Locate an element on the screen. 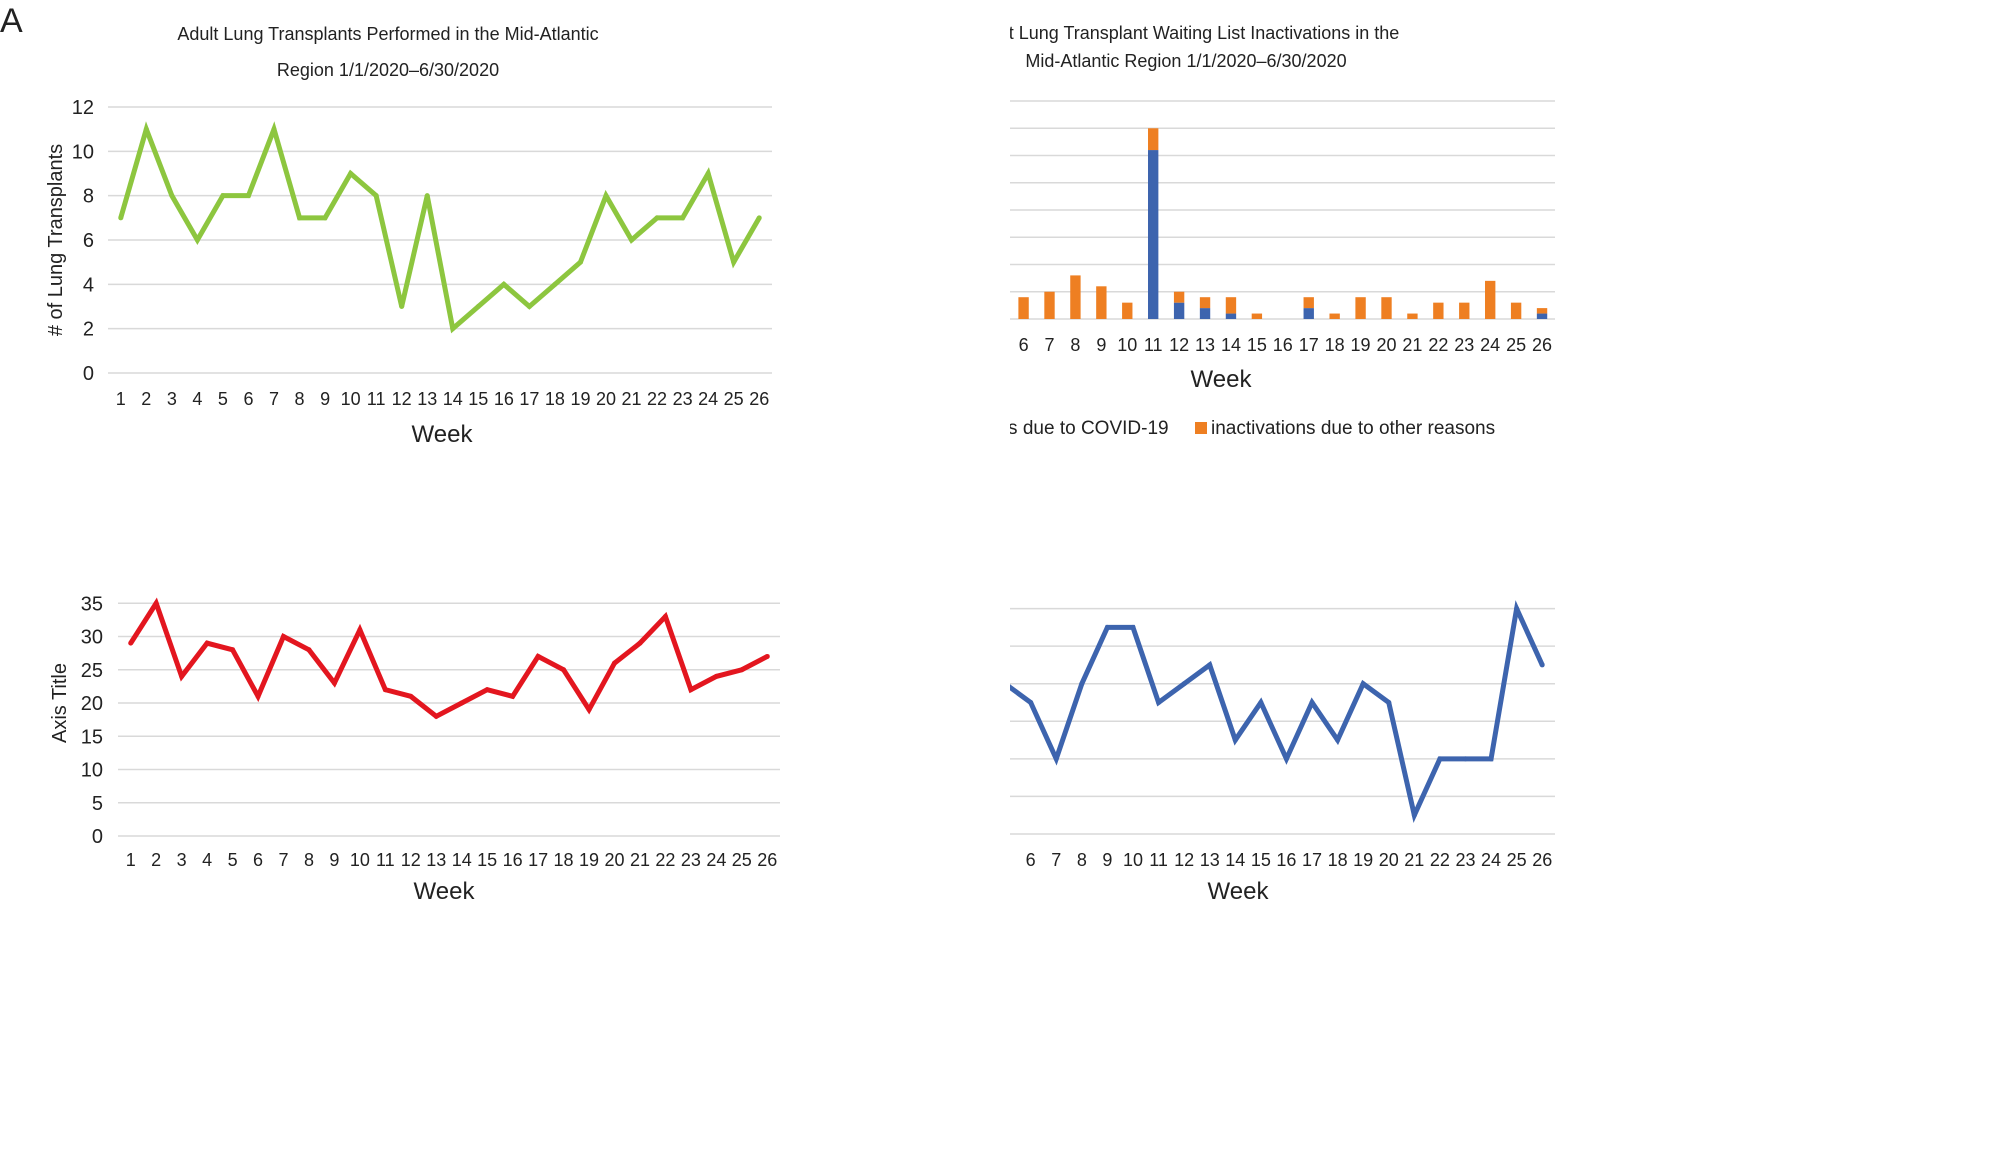  y-tick-label: 40 is located at coordinates (92, 581).